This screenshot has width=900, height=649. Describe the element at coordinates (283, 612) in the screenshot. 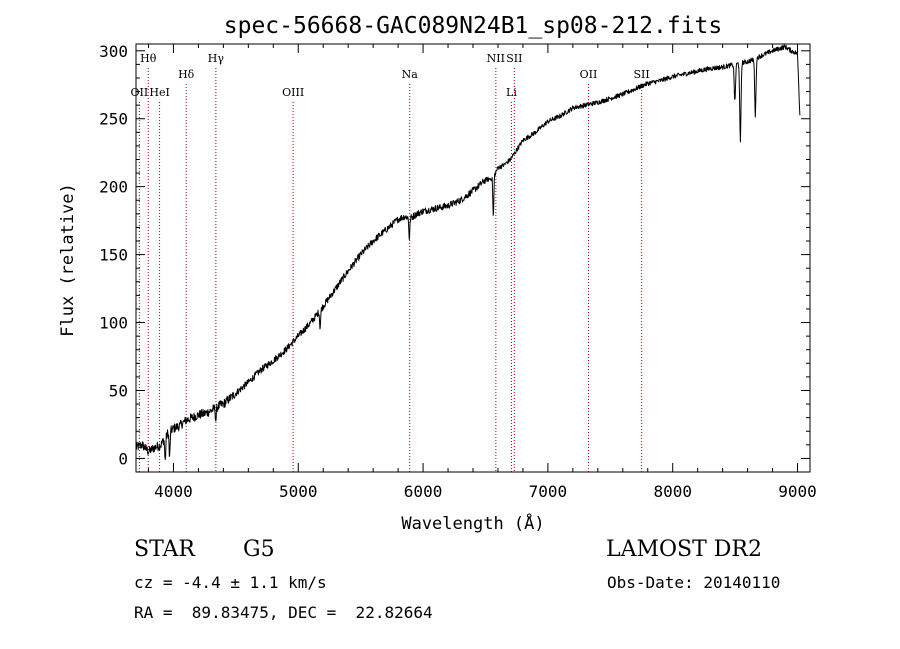

I see `ra-dec-line: RA = 89.83475, DEC = 22.82664` at that location.